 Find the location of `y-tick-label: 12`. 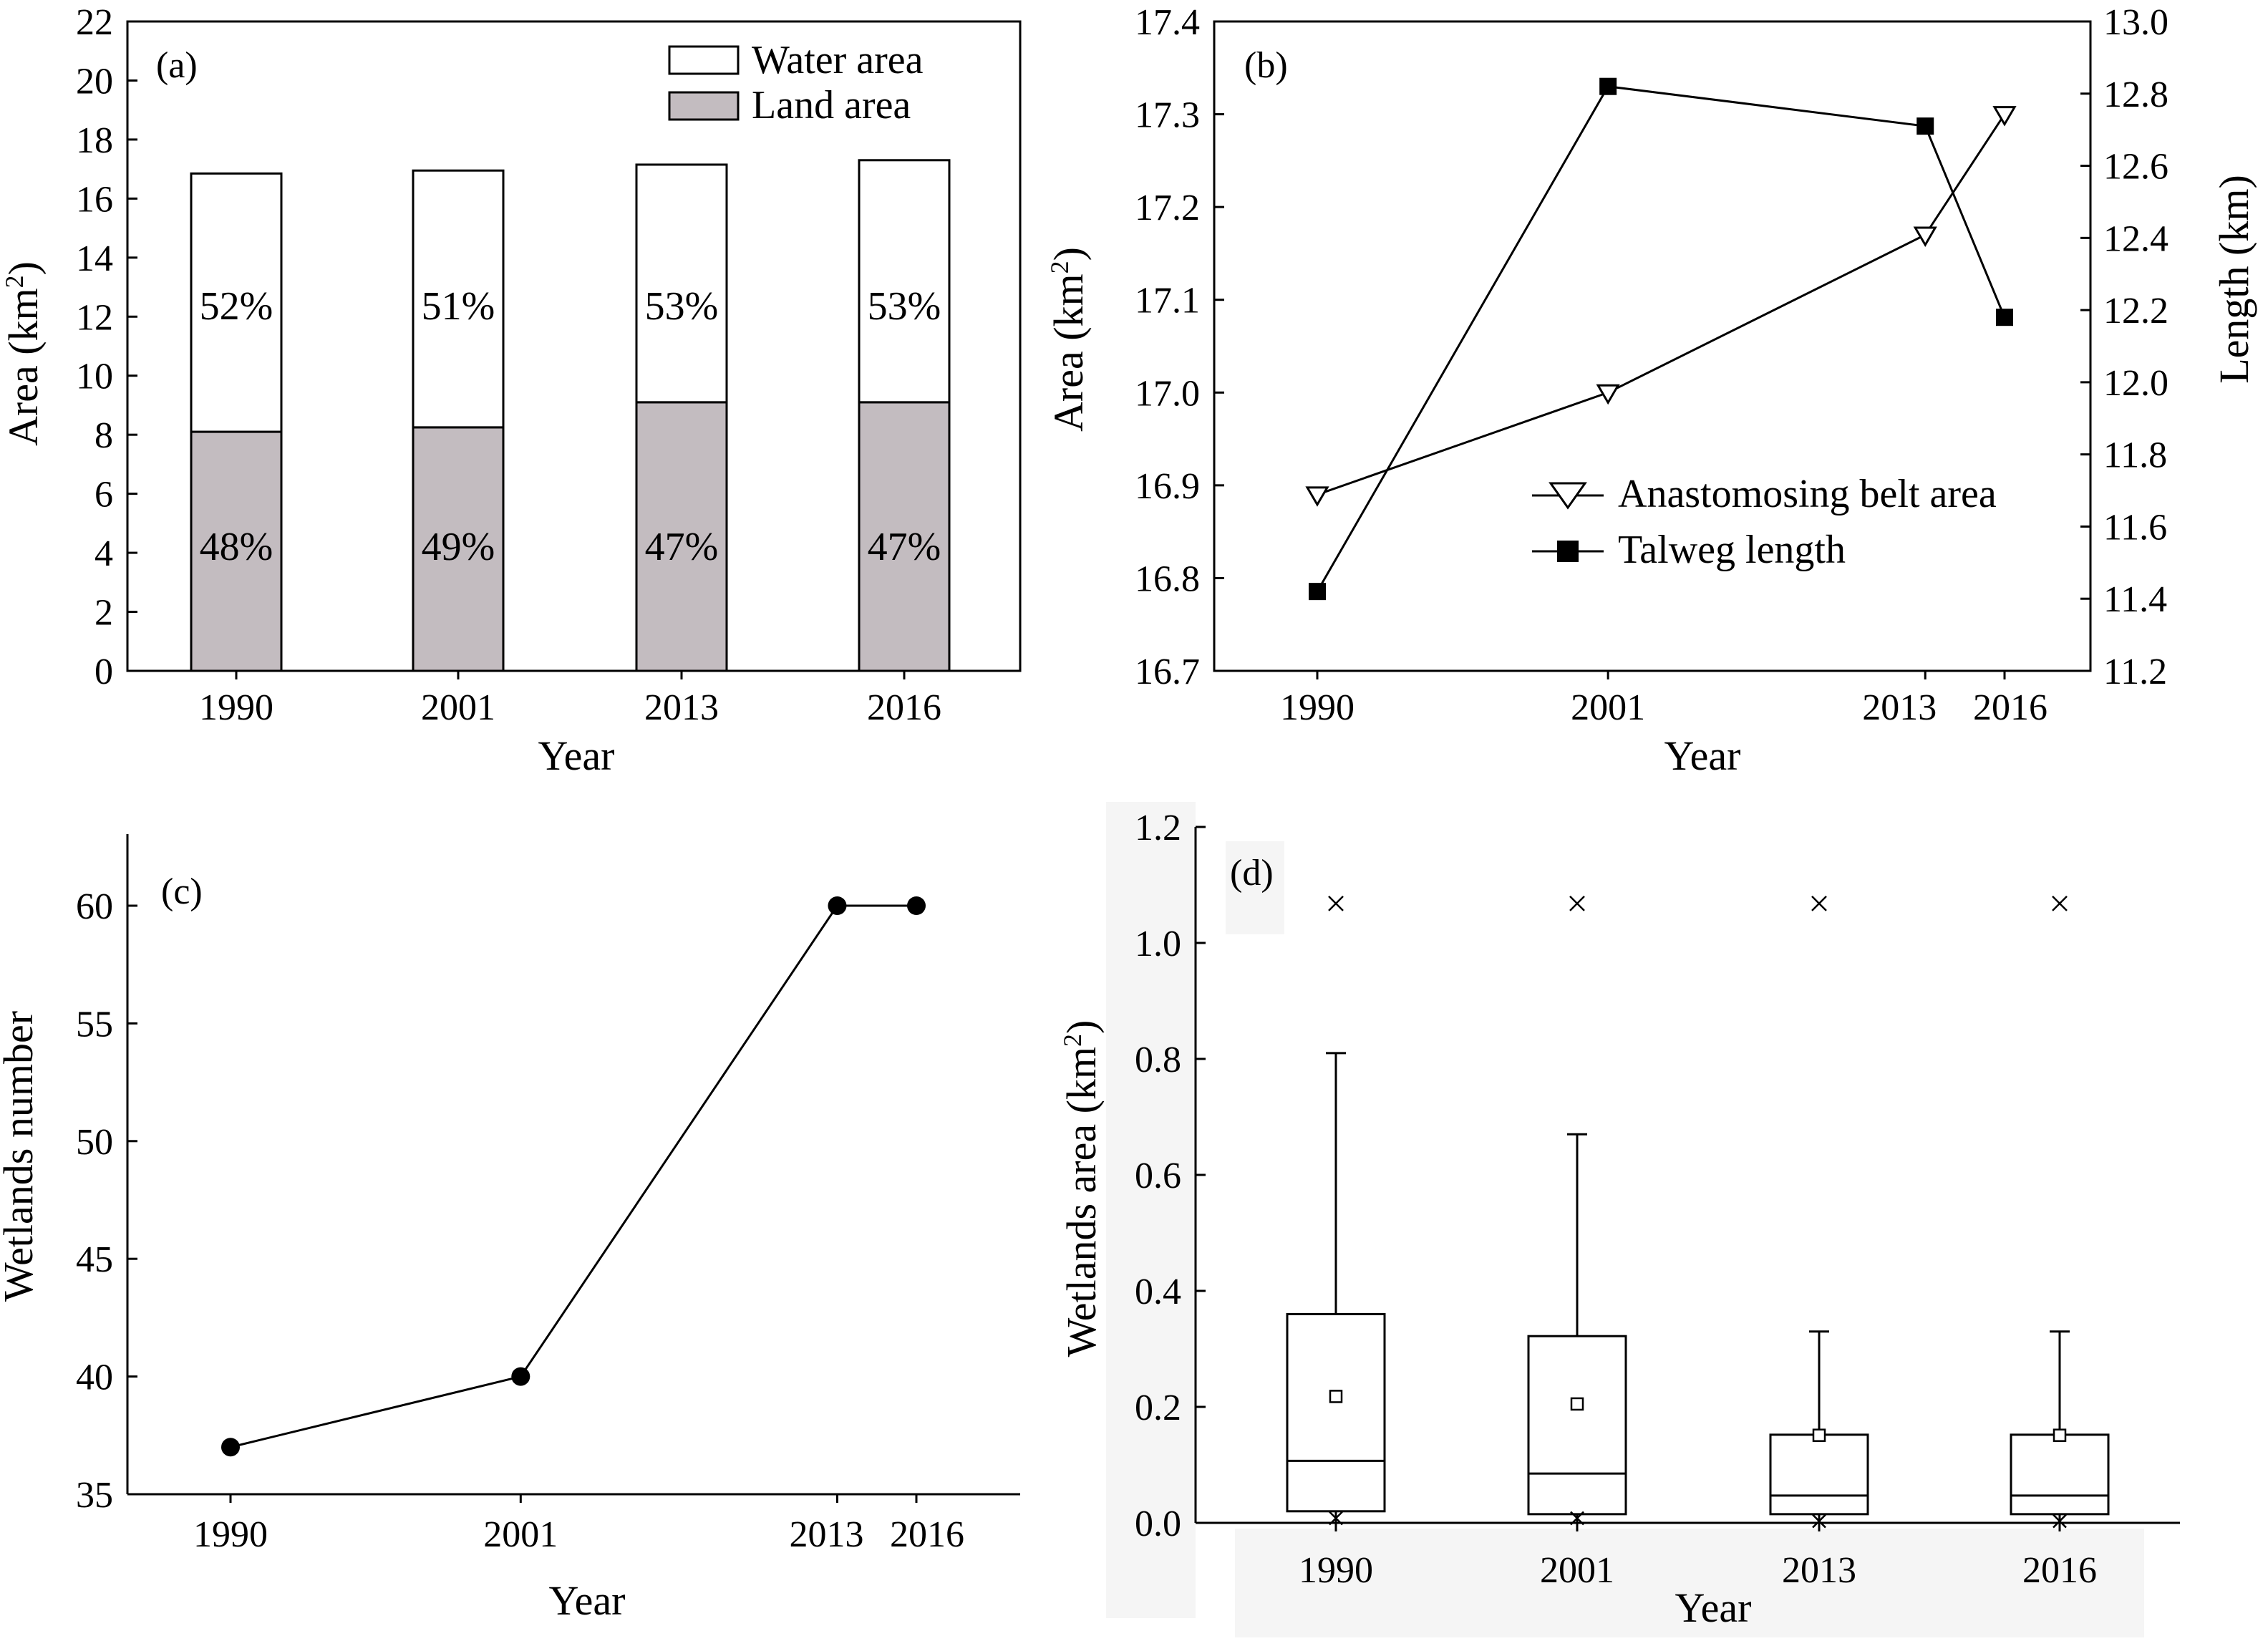

y-tick-label: 12 is located at coordinates (94, 317).